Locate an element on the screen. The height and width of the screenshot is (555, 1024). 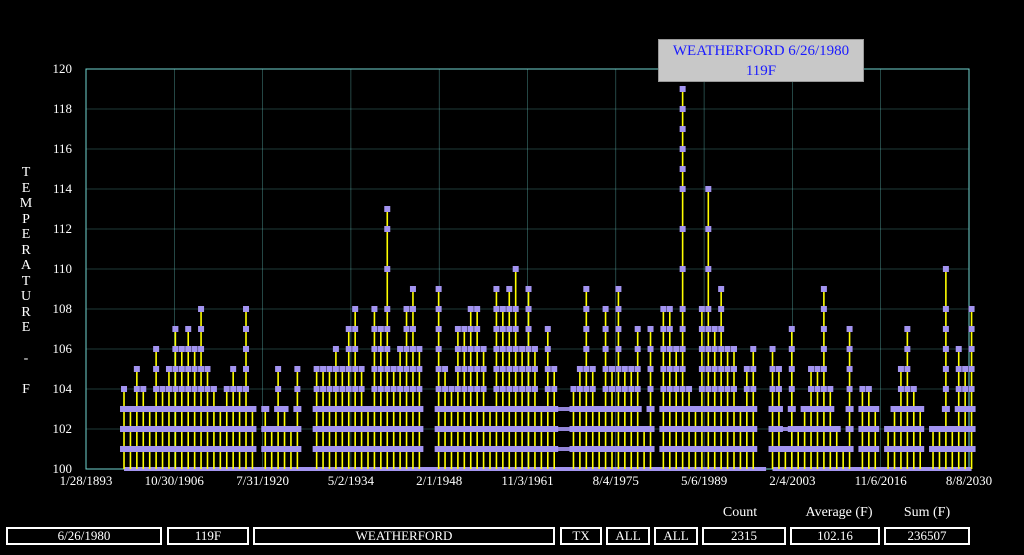
y-tick-label: 100 is located at coordinates (63, 468).